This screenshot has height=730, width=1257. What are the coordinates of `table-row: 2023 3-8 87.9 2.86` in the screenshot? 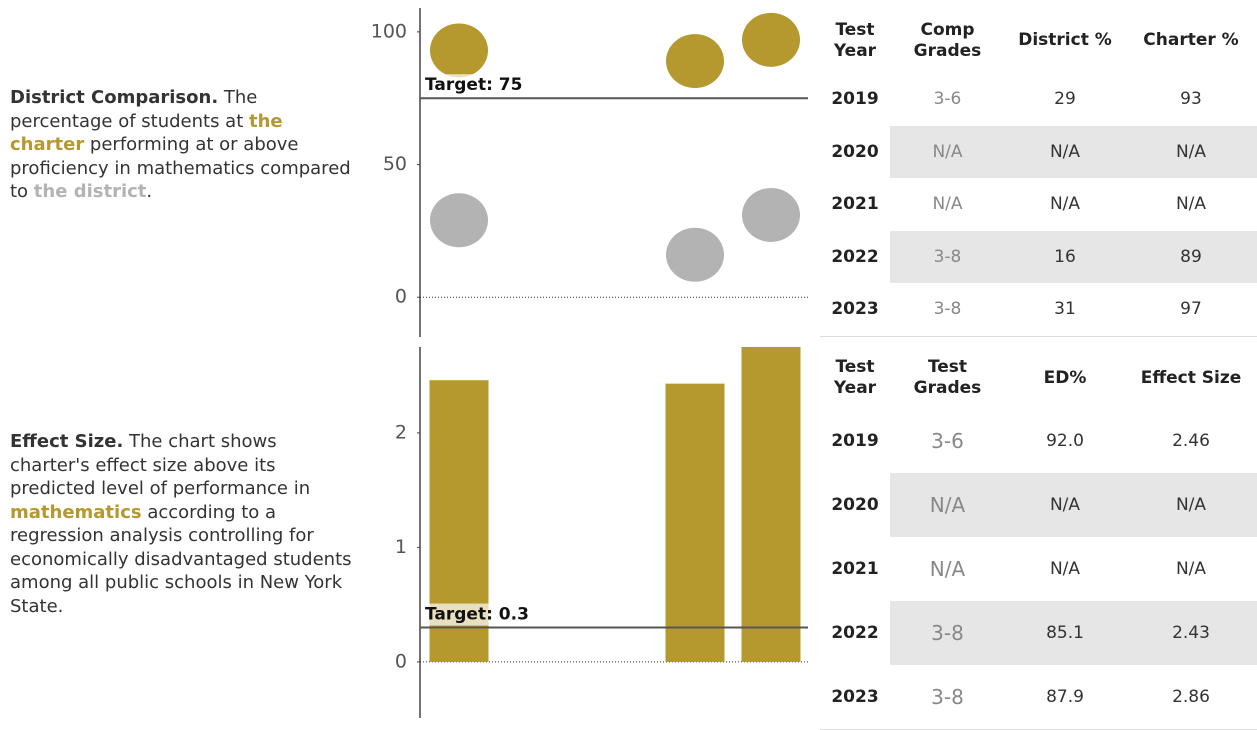 It's located at (1038, 697).